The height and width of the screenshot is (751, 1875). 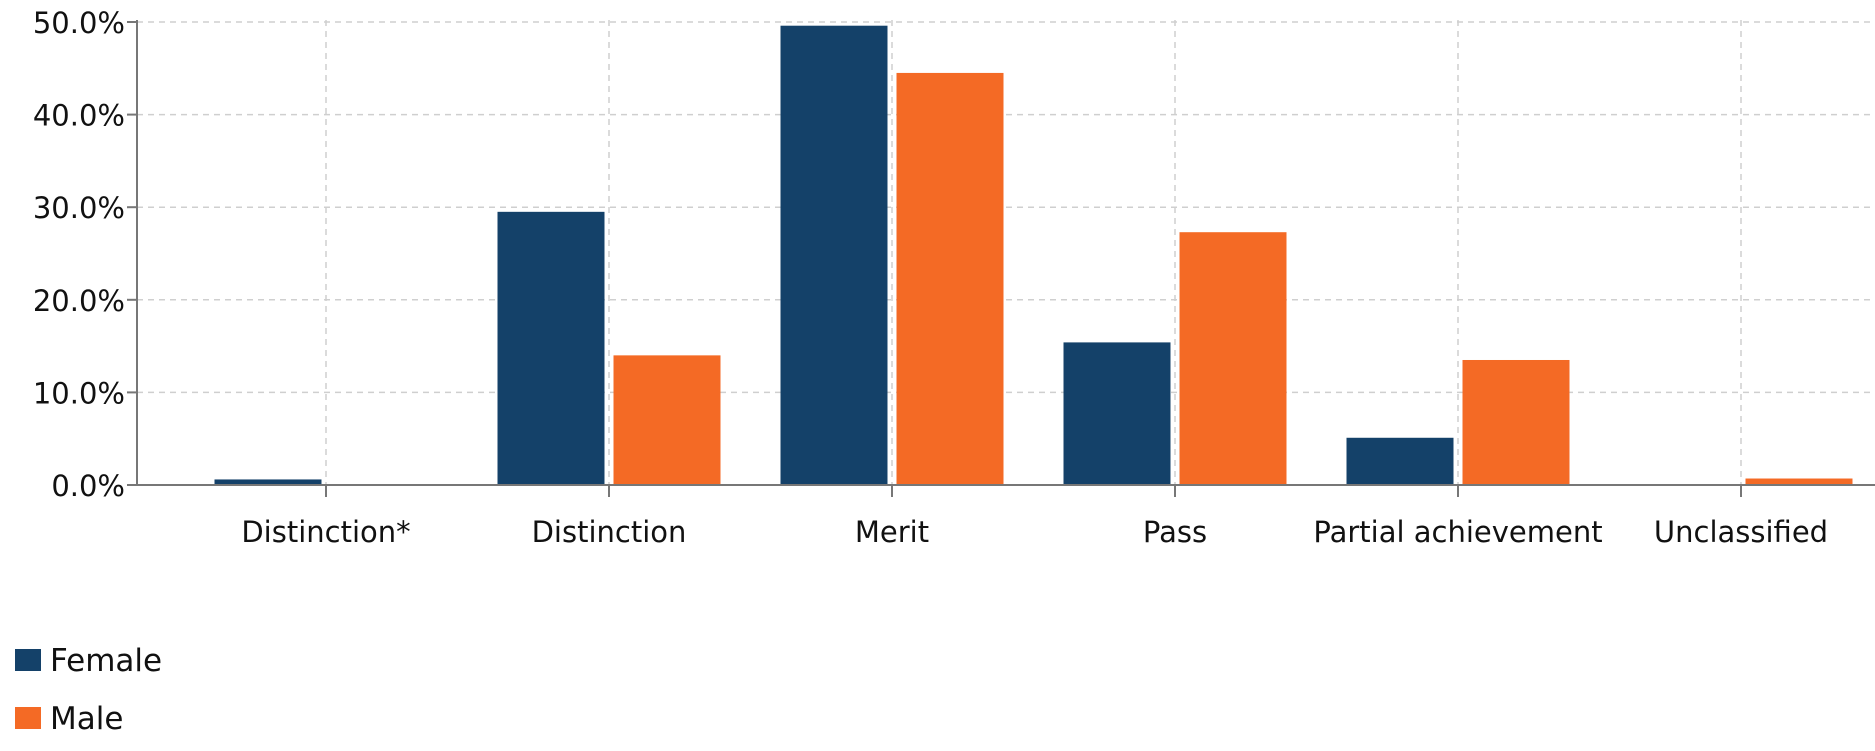 I want to click on legend-label-female: Female, so click(x=106, y=661).